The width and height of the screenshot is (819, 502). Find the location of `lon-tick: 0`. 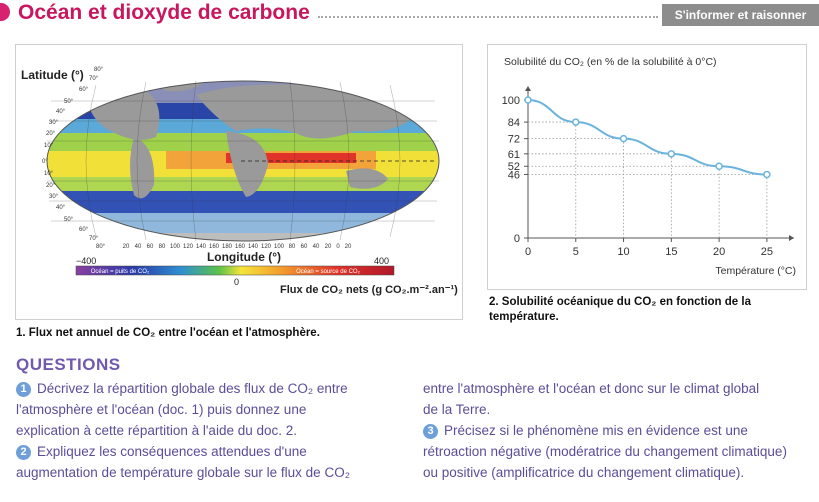

lon-tick: 0 is located at coordinates (338, 247).